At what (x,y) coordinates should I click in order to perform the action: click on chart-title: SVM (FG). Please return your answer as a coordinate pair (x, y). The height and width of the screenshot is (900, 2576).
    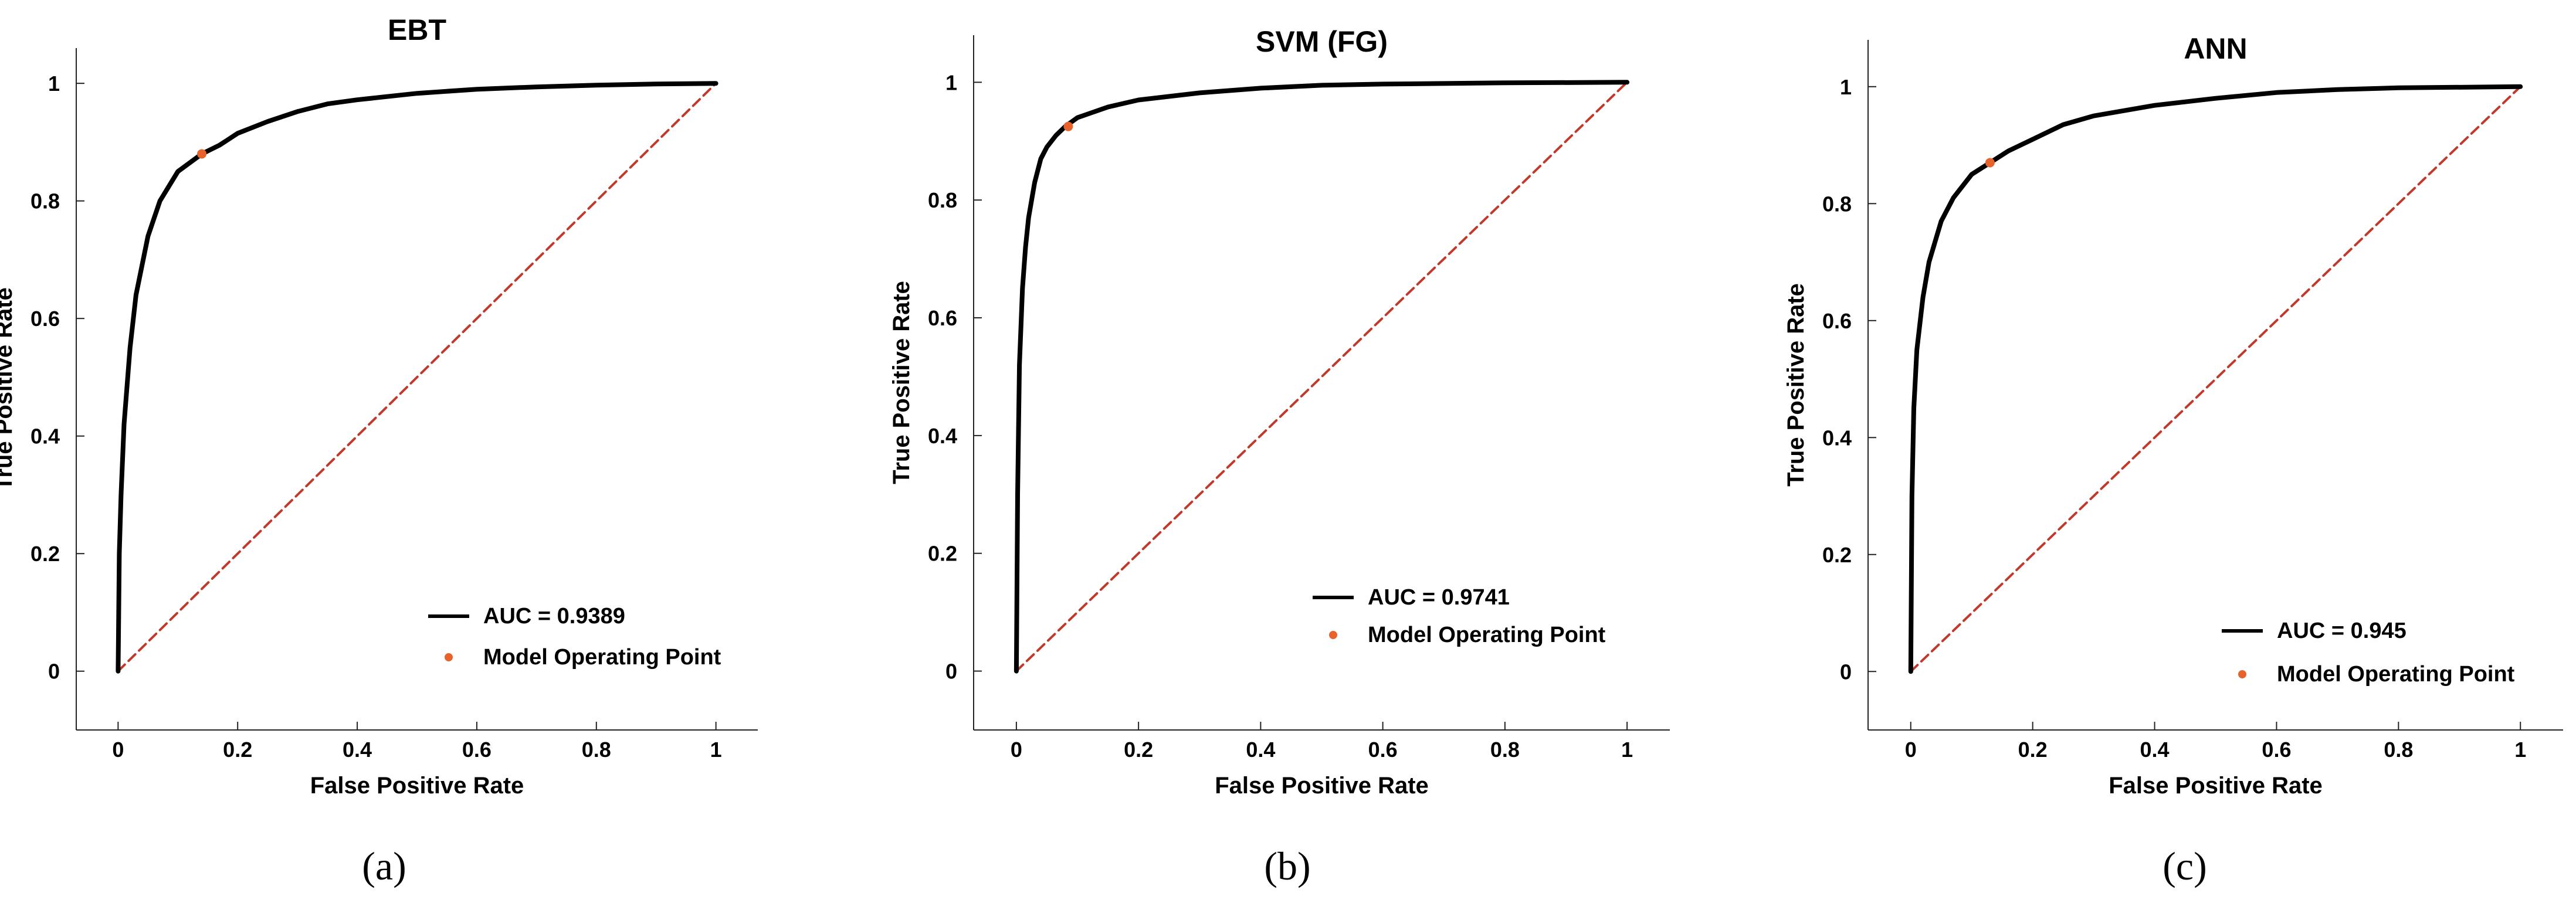
    Looking at the image, I should click on (1322, 41).